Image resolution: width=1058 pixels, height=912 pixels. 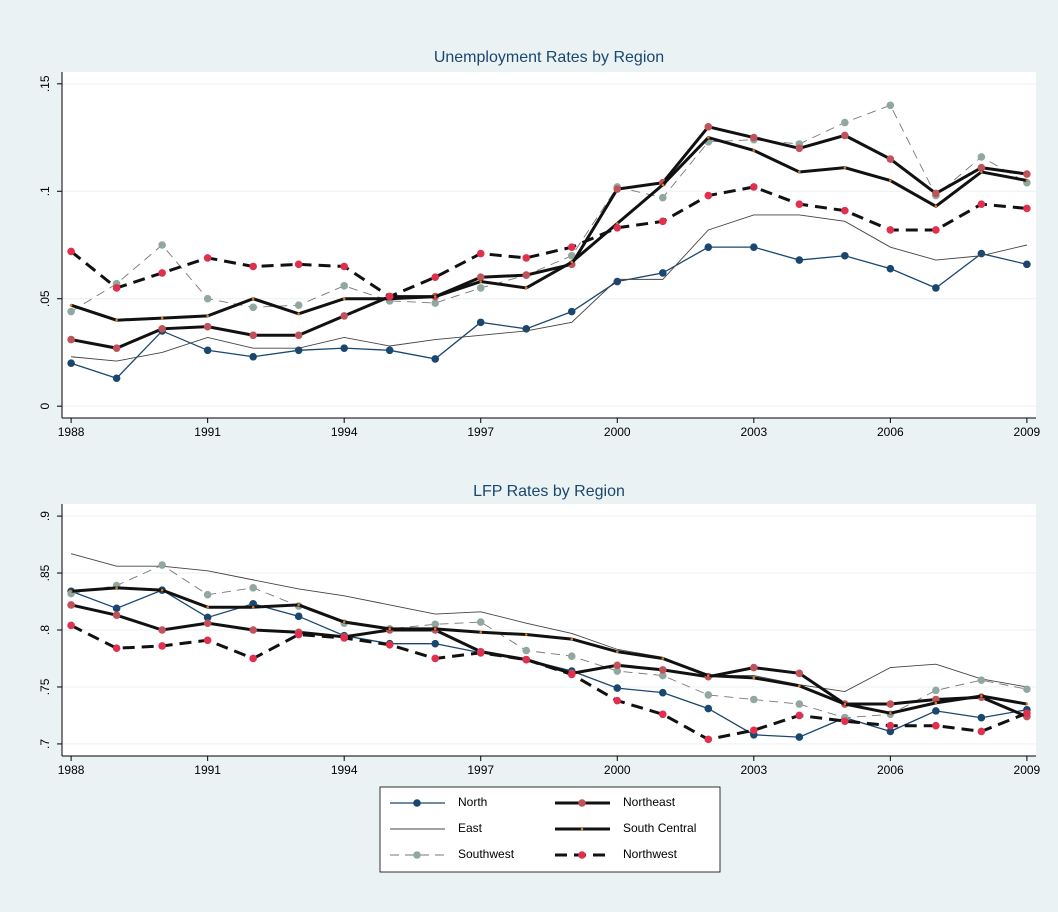 What do you see at coordinates (45, 298) in the screenshot?
I see `y-tick-label: .05` at bounding box center [45, 298].